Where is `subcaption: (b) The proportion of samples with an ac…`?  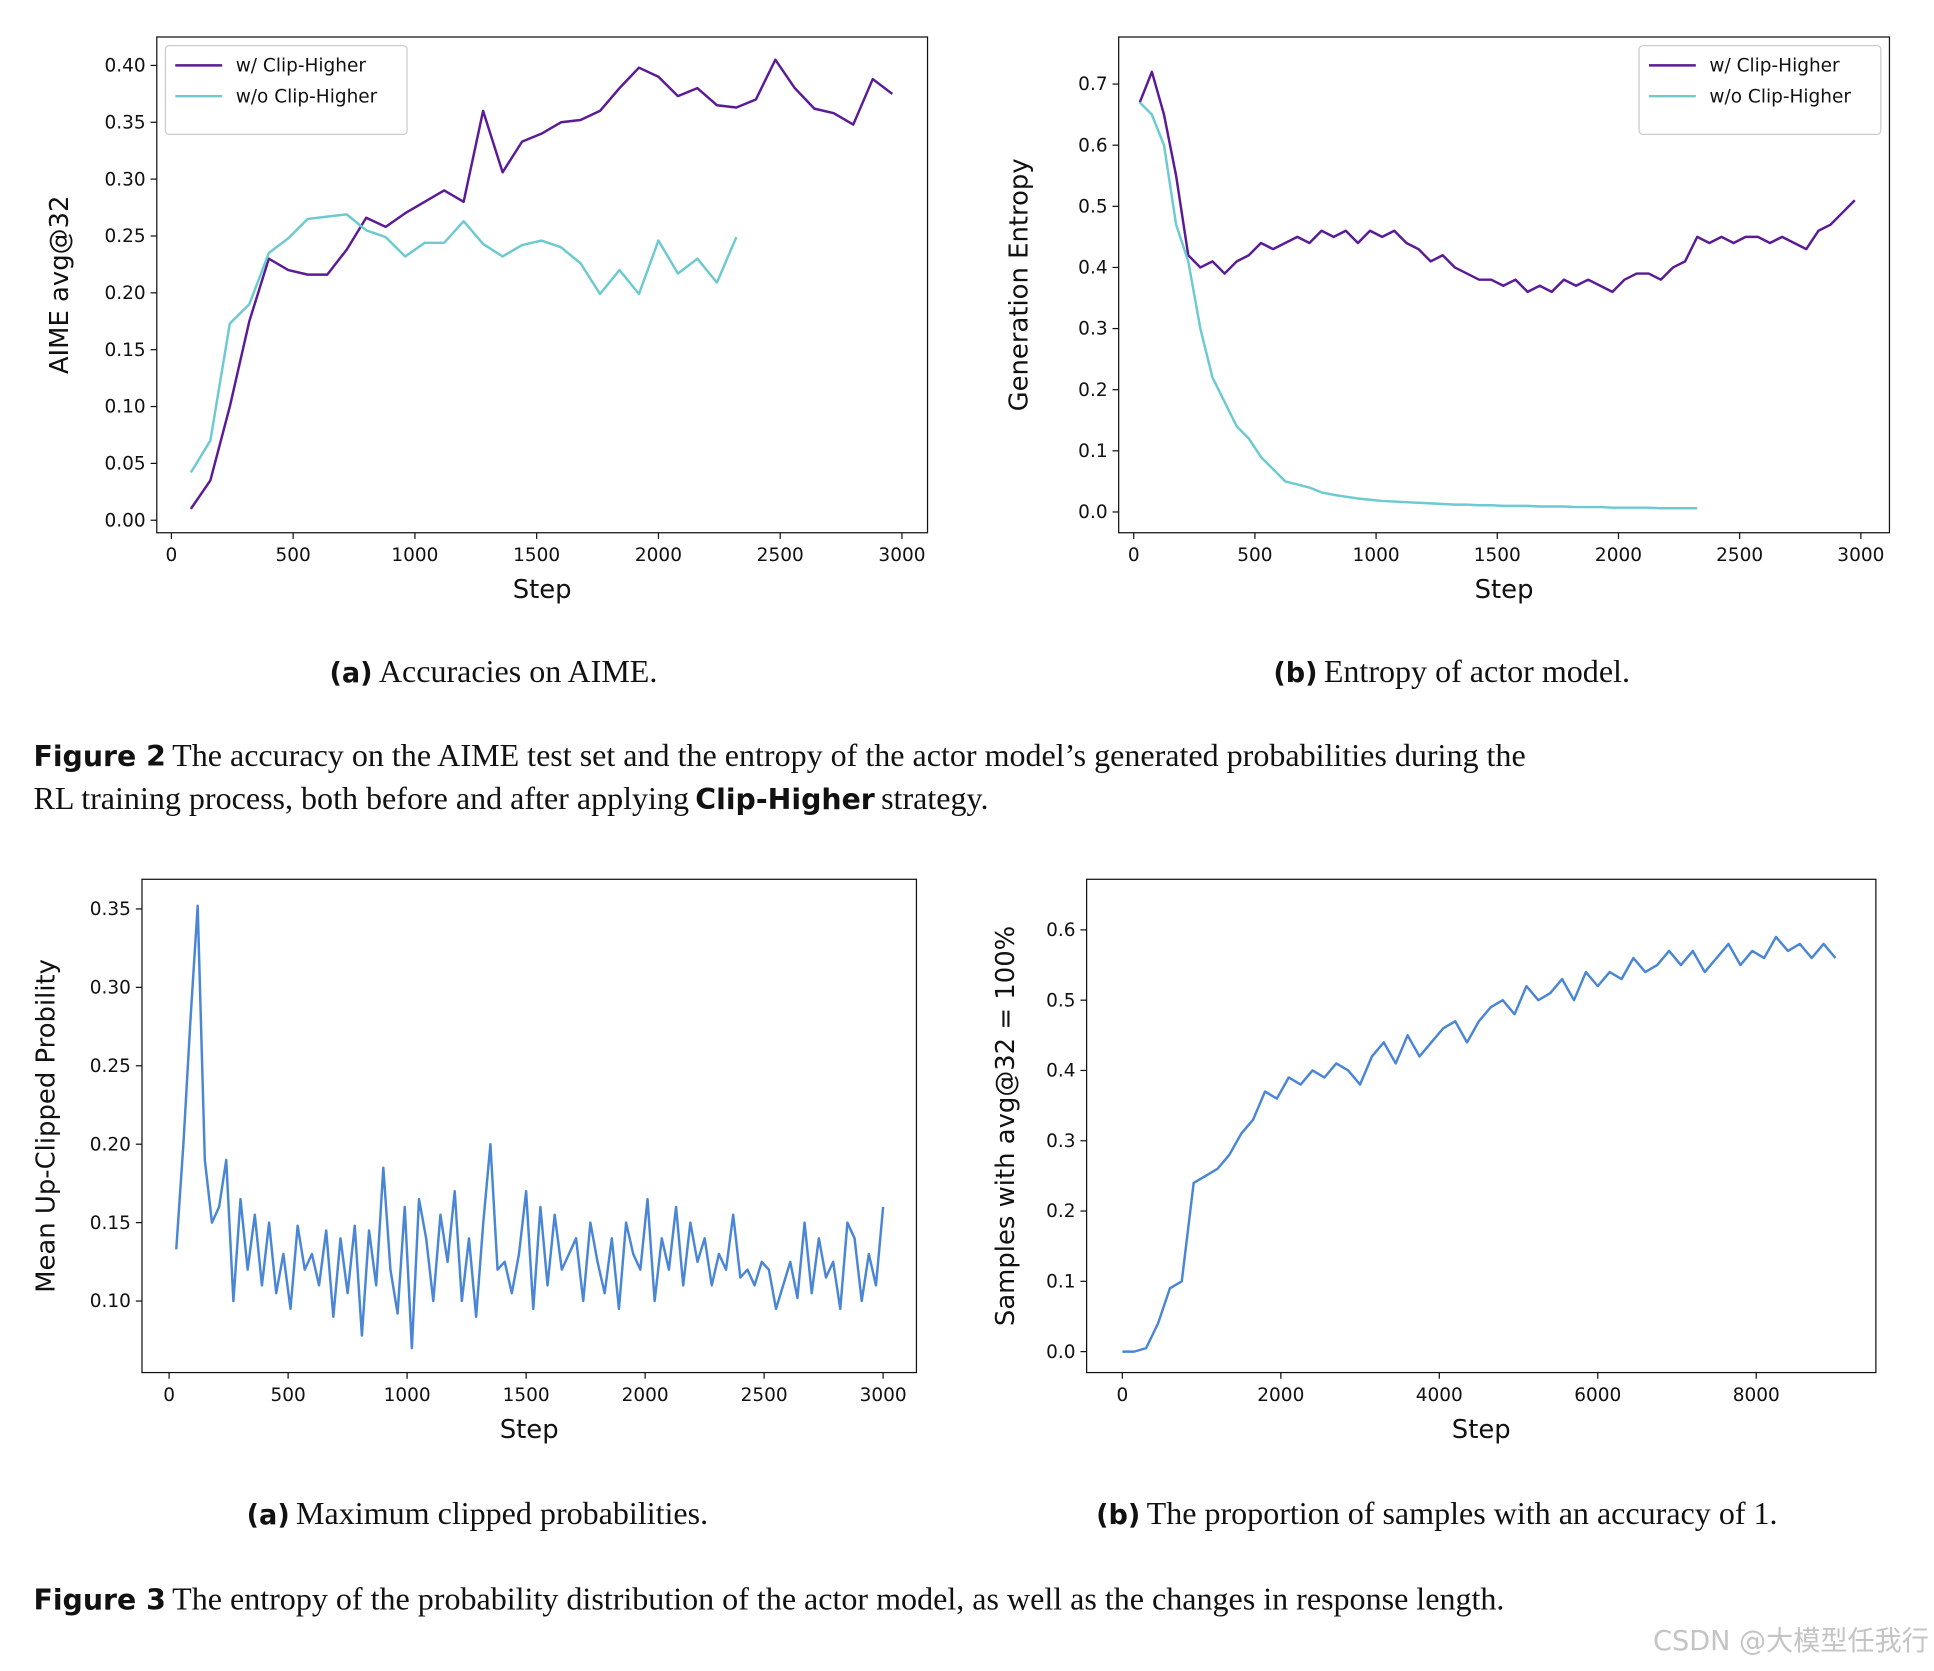
subcaption: (b) The proportion of samples with an ac… is located at coordinates (1436, 1513).